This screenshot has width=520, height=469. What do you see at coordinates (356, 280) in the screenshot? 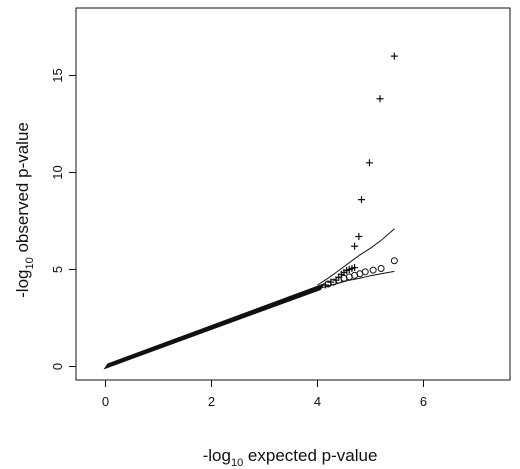
I see `confidence-lower-line` at bounding box center [356, 280].